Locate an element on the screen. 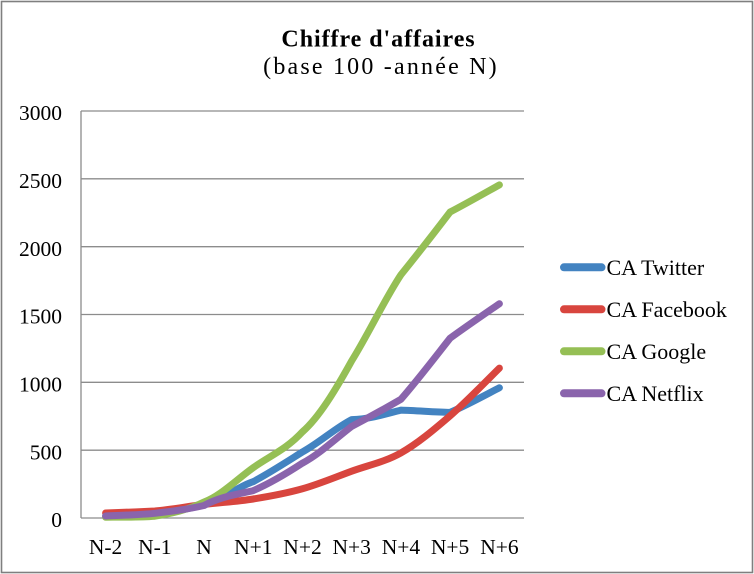 The width and height of the screenshot is (754, 574). svg-text: CA Facebook is located at coordinates (667, 309).